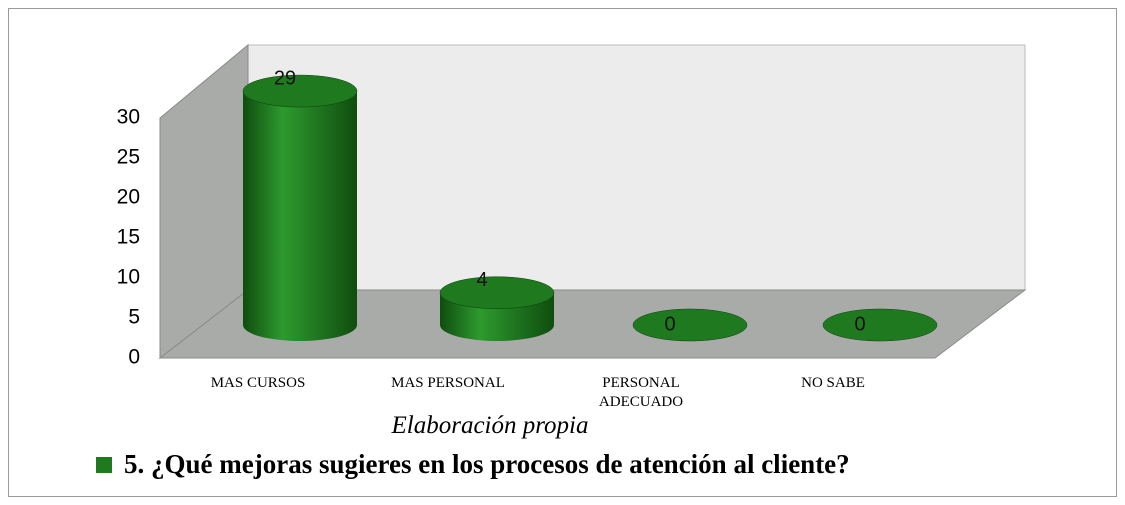 The image size is (1125, 505). What do you see at coordinates (128, 157) in the screenshot?
I see `y-tick-label: 25` at bounding box center [128, 157].